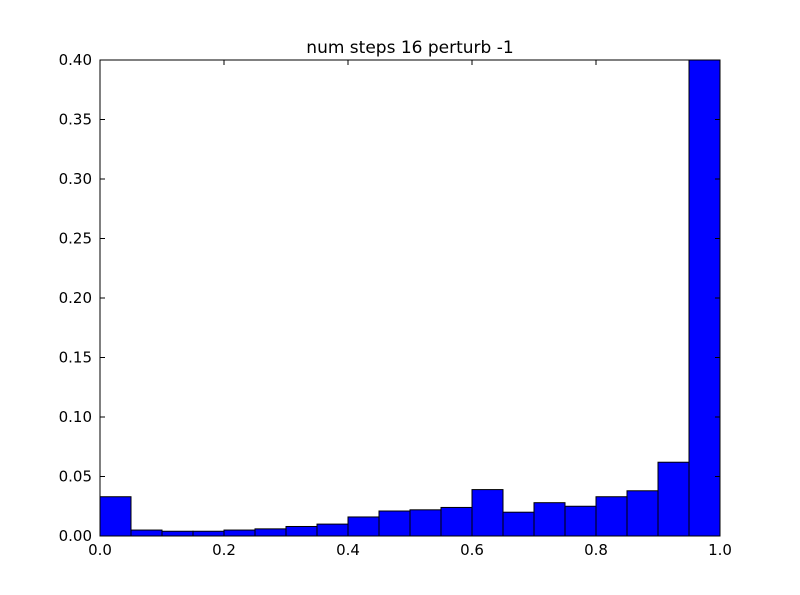 This screenshot has height=595, width=800. I want to click on y-tick-label: 0.30, so click(75, 179).